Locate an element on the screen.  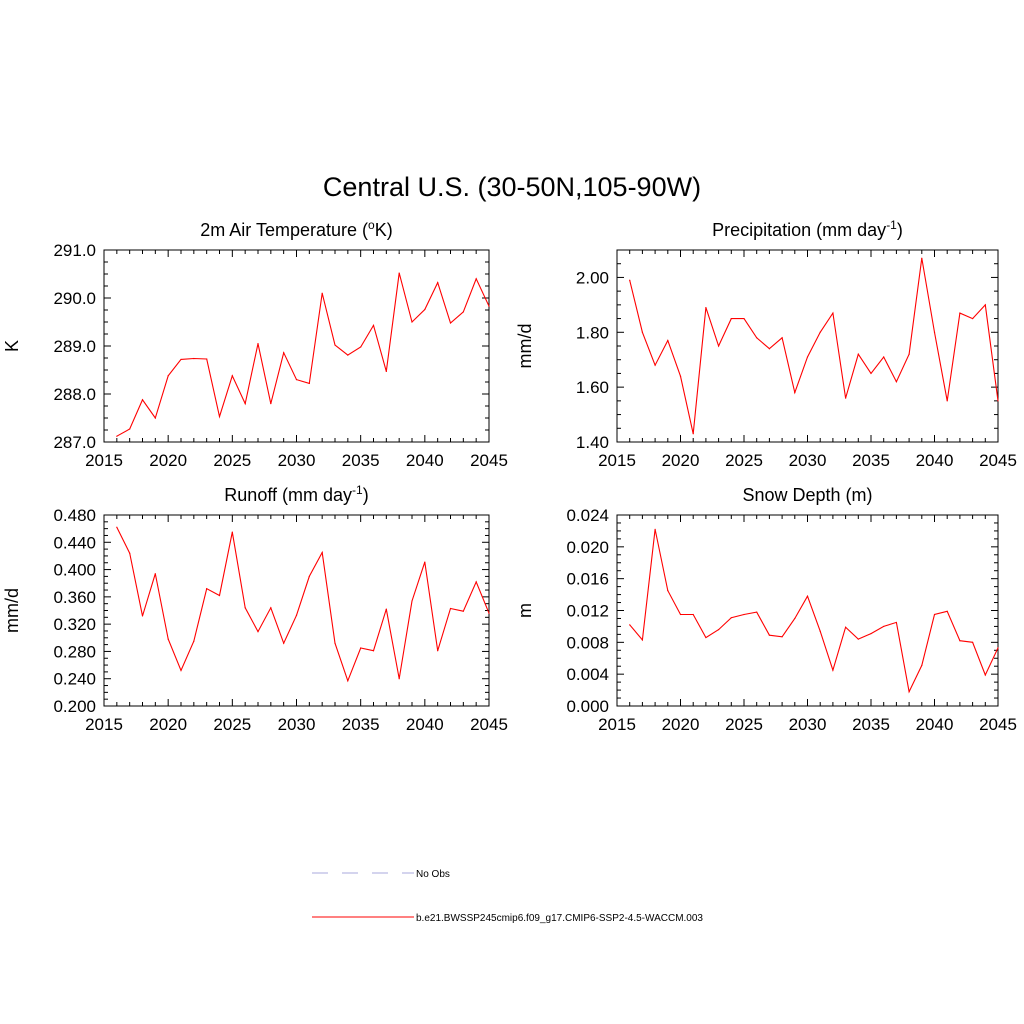
y-tick-label: 0.440 is located at coordinates (74, 542).